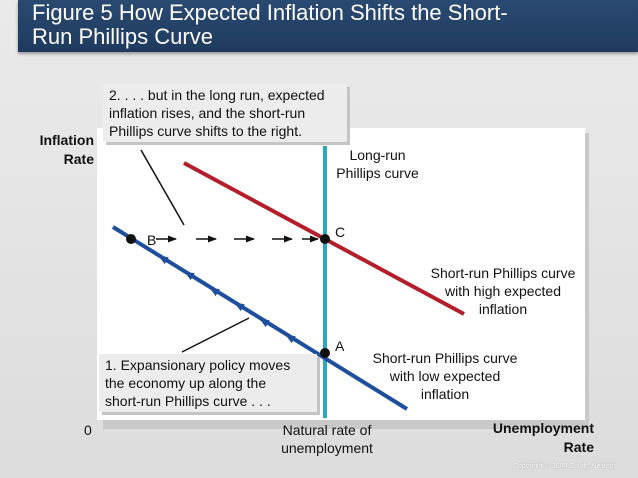  Describe the element at coordinates (340, 346) in the screenshot. I see `point-a-label: A` at that location.